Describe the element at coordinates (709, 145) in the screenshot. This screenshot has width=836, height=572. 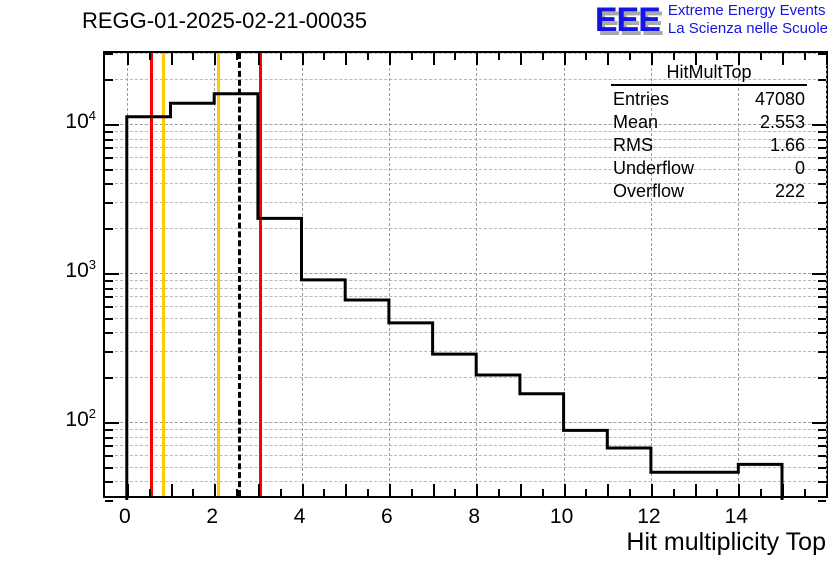
I see `stats-row: RMS 1.66` at that location.